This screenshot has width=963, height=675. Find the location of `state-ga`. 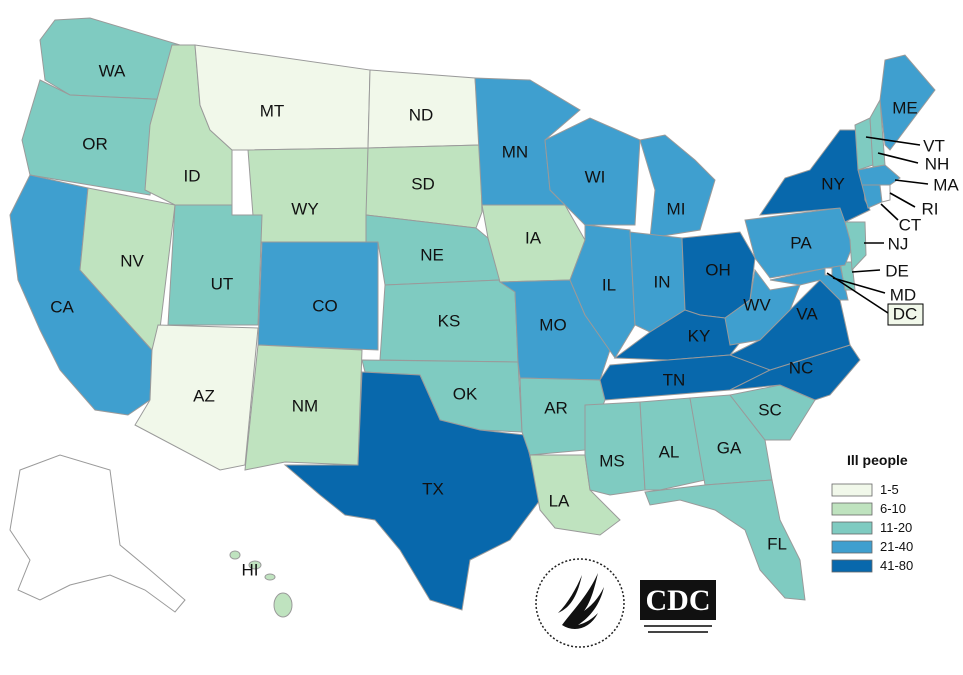

state-ga is located at coordinates (731, 440).